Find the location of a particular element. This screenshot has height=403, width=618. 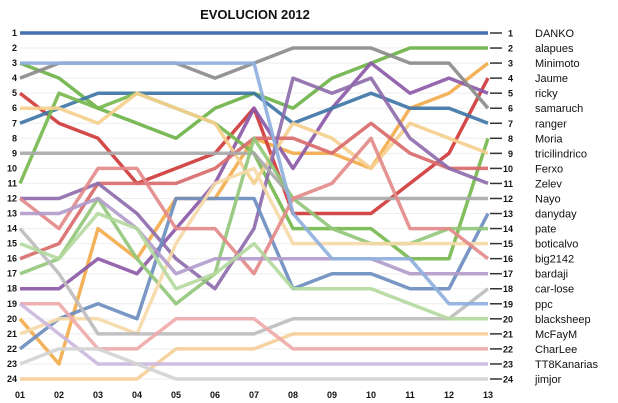

legend-rank: 17 is located at coordinates (508, 274).